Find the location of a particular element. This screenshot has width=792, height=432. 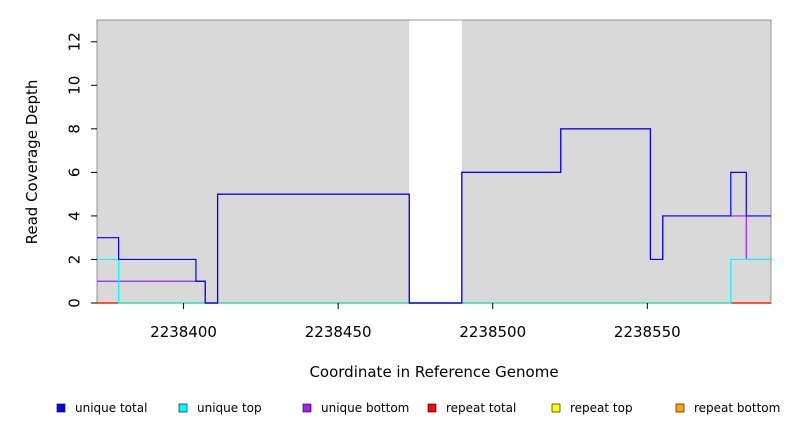

legend-label: repeat total is located at coordinates (481, 408).